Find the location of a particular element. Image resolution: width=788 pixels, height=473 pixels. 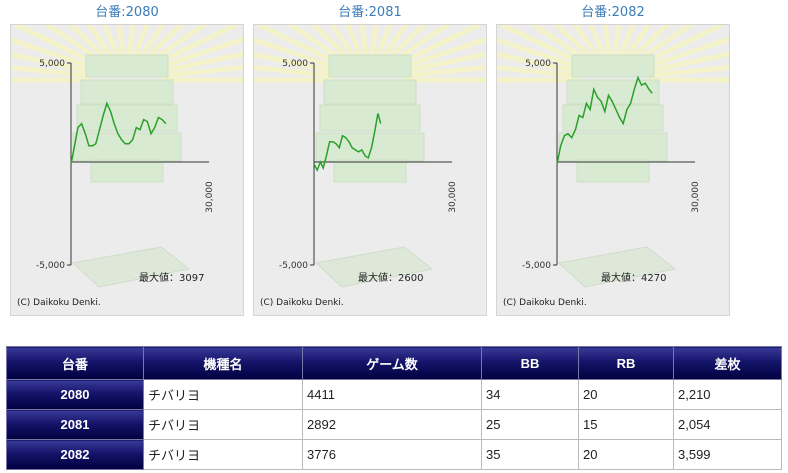

difference-cell: 2,210 is located at coordinates (727, 394).